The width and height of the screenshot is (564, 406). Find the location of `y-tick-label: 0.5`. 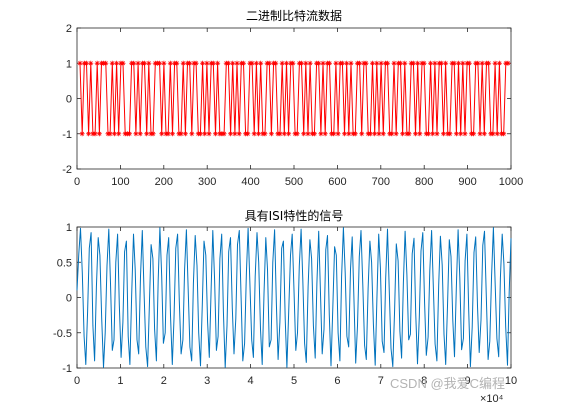

y-tick-label: 0.5 is located at coordinates (64, 263).